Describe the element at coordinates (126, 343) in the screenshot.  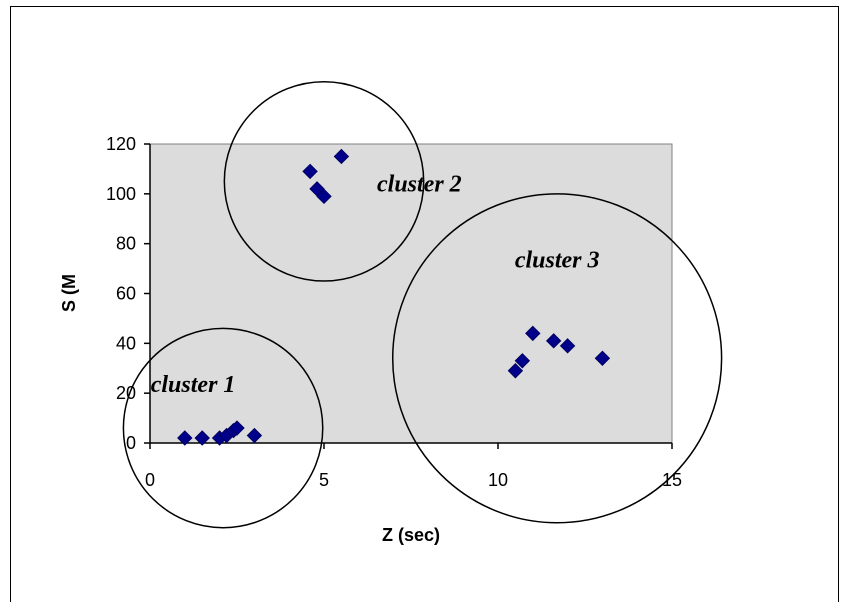
I see `y-tick-label: 40` at that location.